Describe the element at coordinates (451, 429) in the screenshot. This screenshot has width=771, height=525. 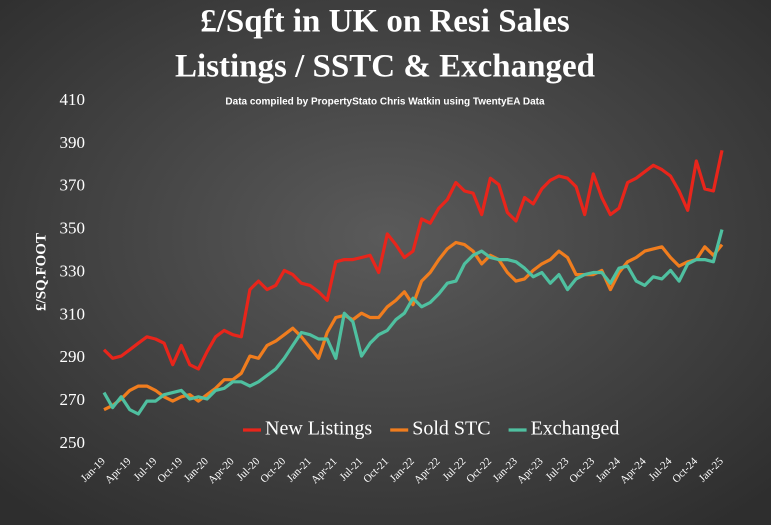
I see `legend-label: Sold STC` at that location.